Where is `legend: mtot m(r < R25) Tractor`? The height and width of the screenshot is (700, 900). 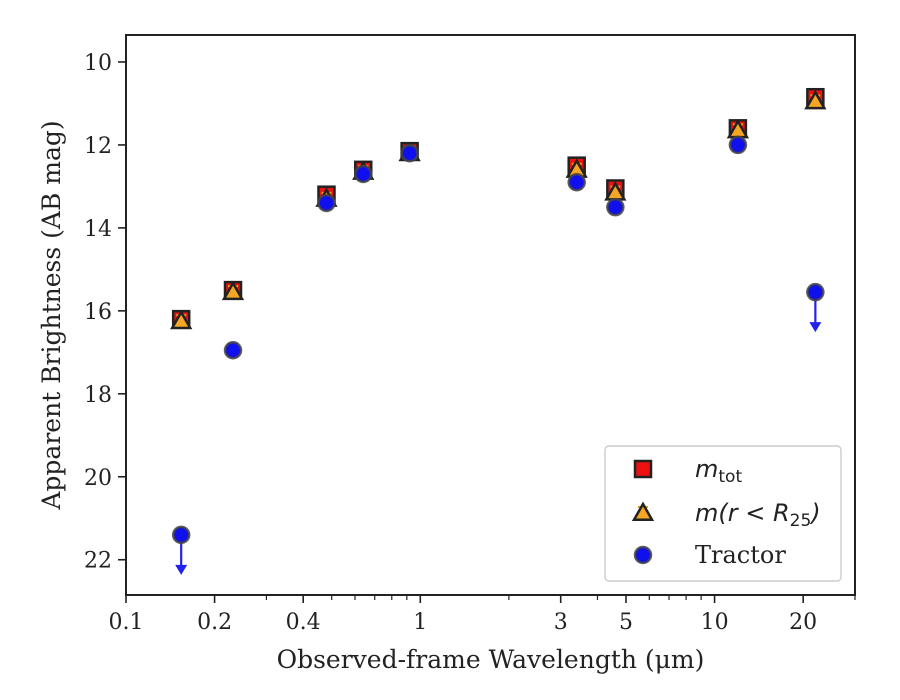
legend: mtot m(r < R25) Tractor is located at coordinates (723, 513).